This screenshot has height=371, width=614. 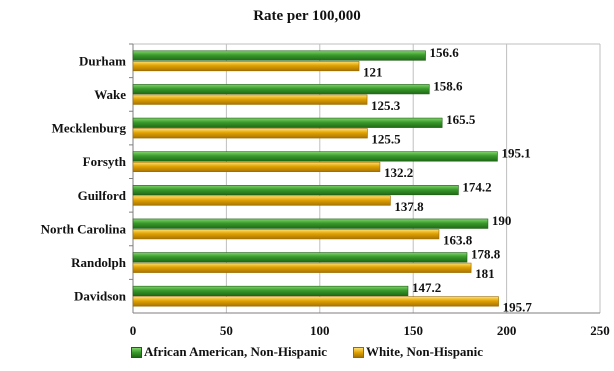 What do you see at coordinates (476, 186) in the screenshot?
I see `data-label: 174.2` at bounding box center [476, 186].